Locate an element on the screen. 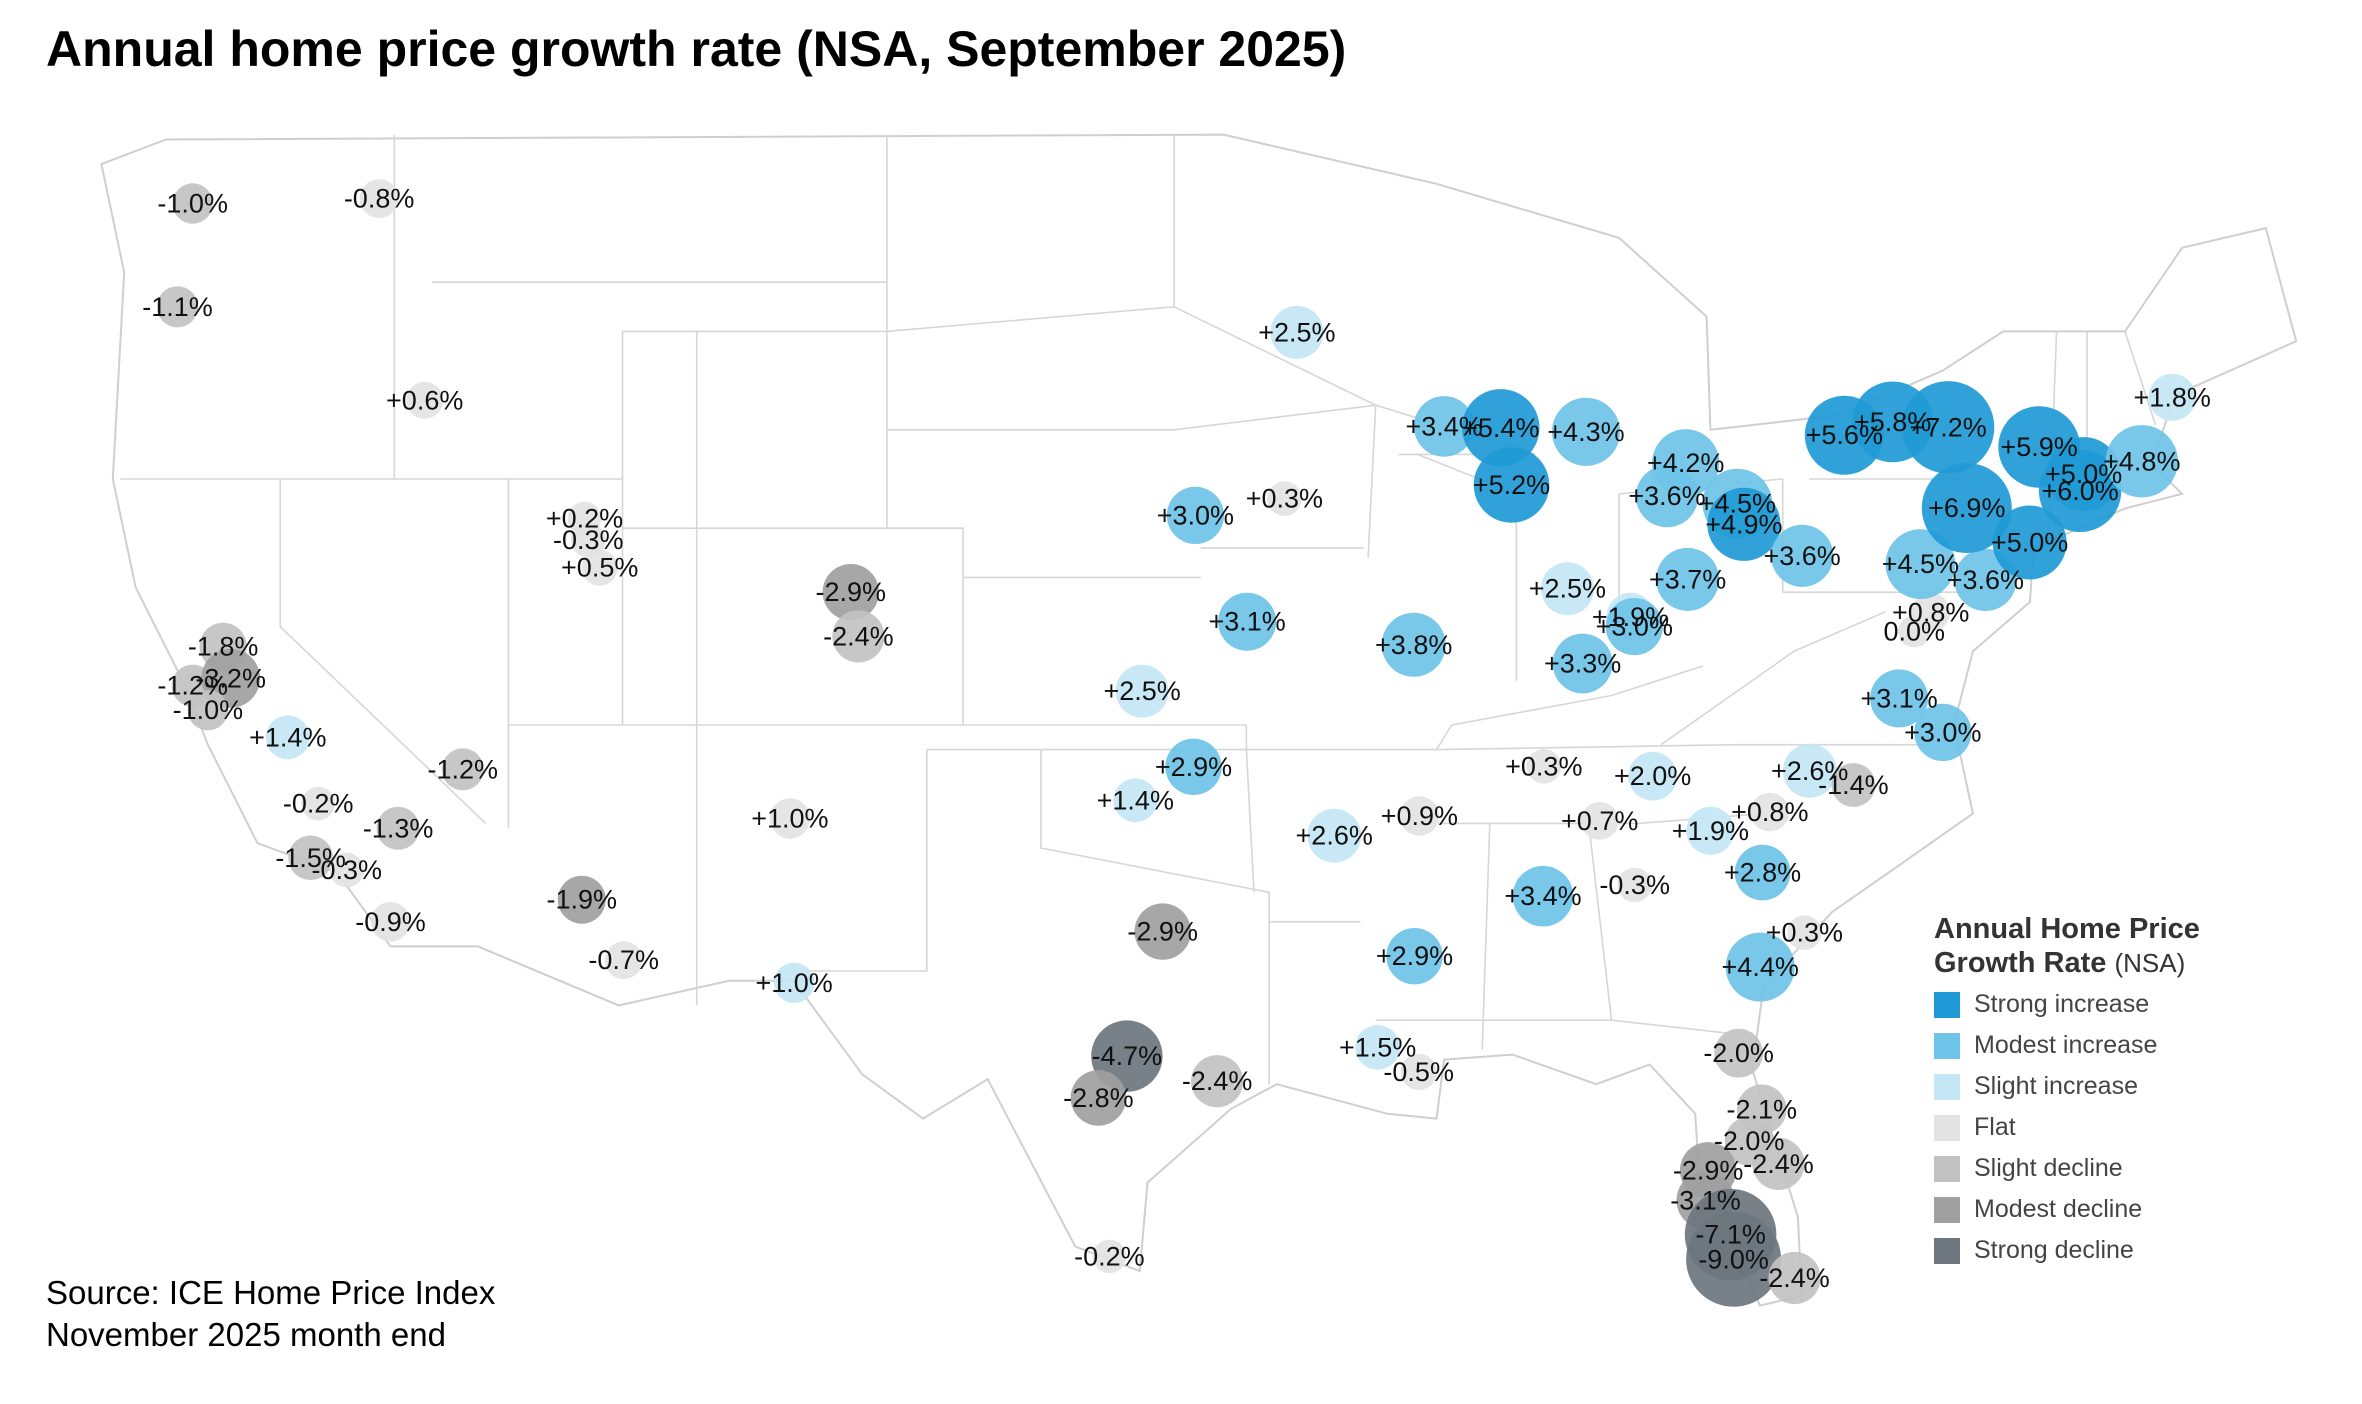  legend-title-line2: Growth Rate is located at coordinates (2020, 963).